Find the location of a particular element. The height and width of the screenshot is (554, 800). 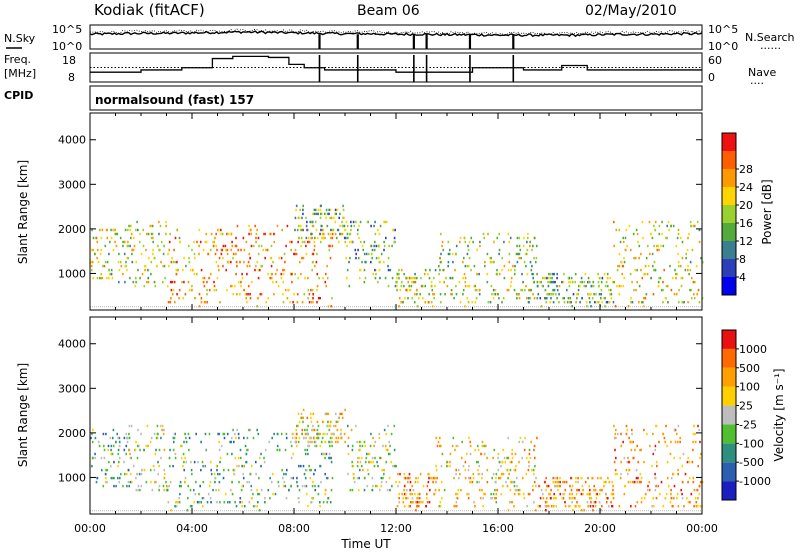

nsearch-label: N.Search is located at coordinates (770, 37).